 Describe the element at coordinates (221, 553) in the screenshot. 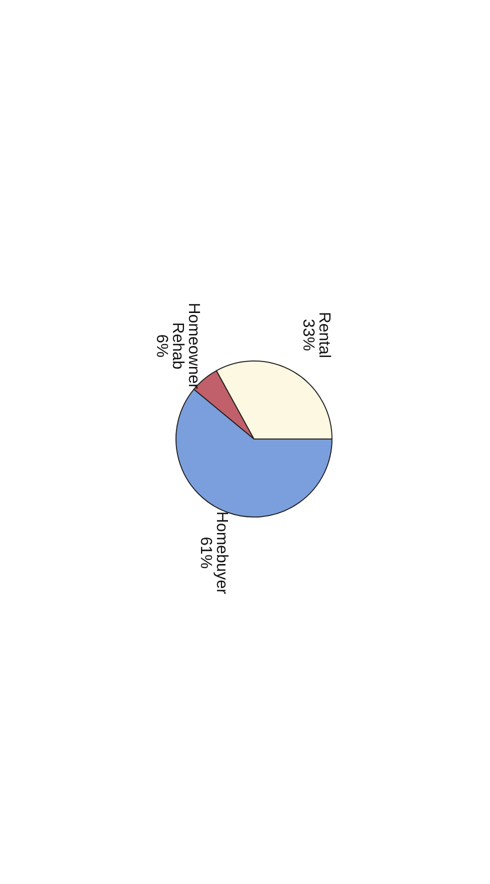

I see `slice-label: Homebuyer` at that location.